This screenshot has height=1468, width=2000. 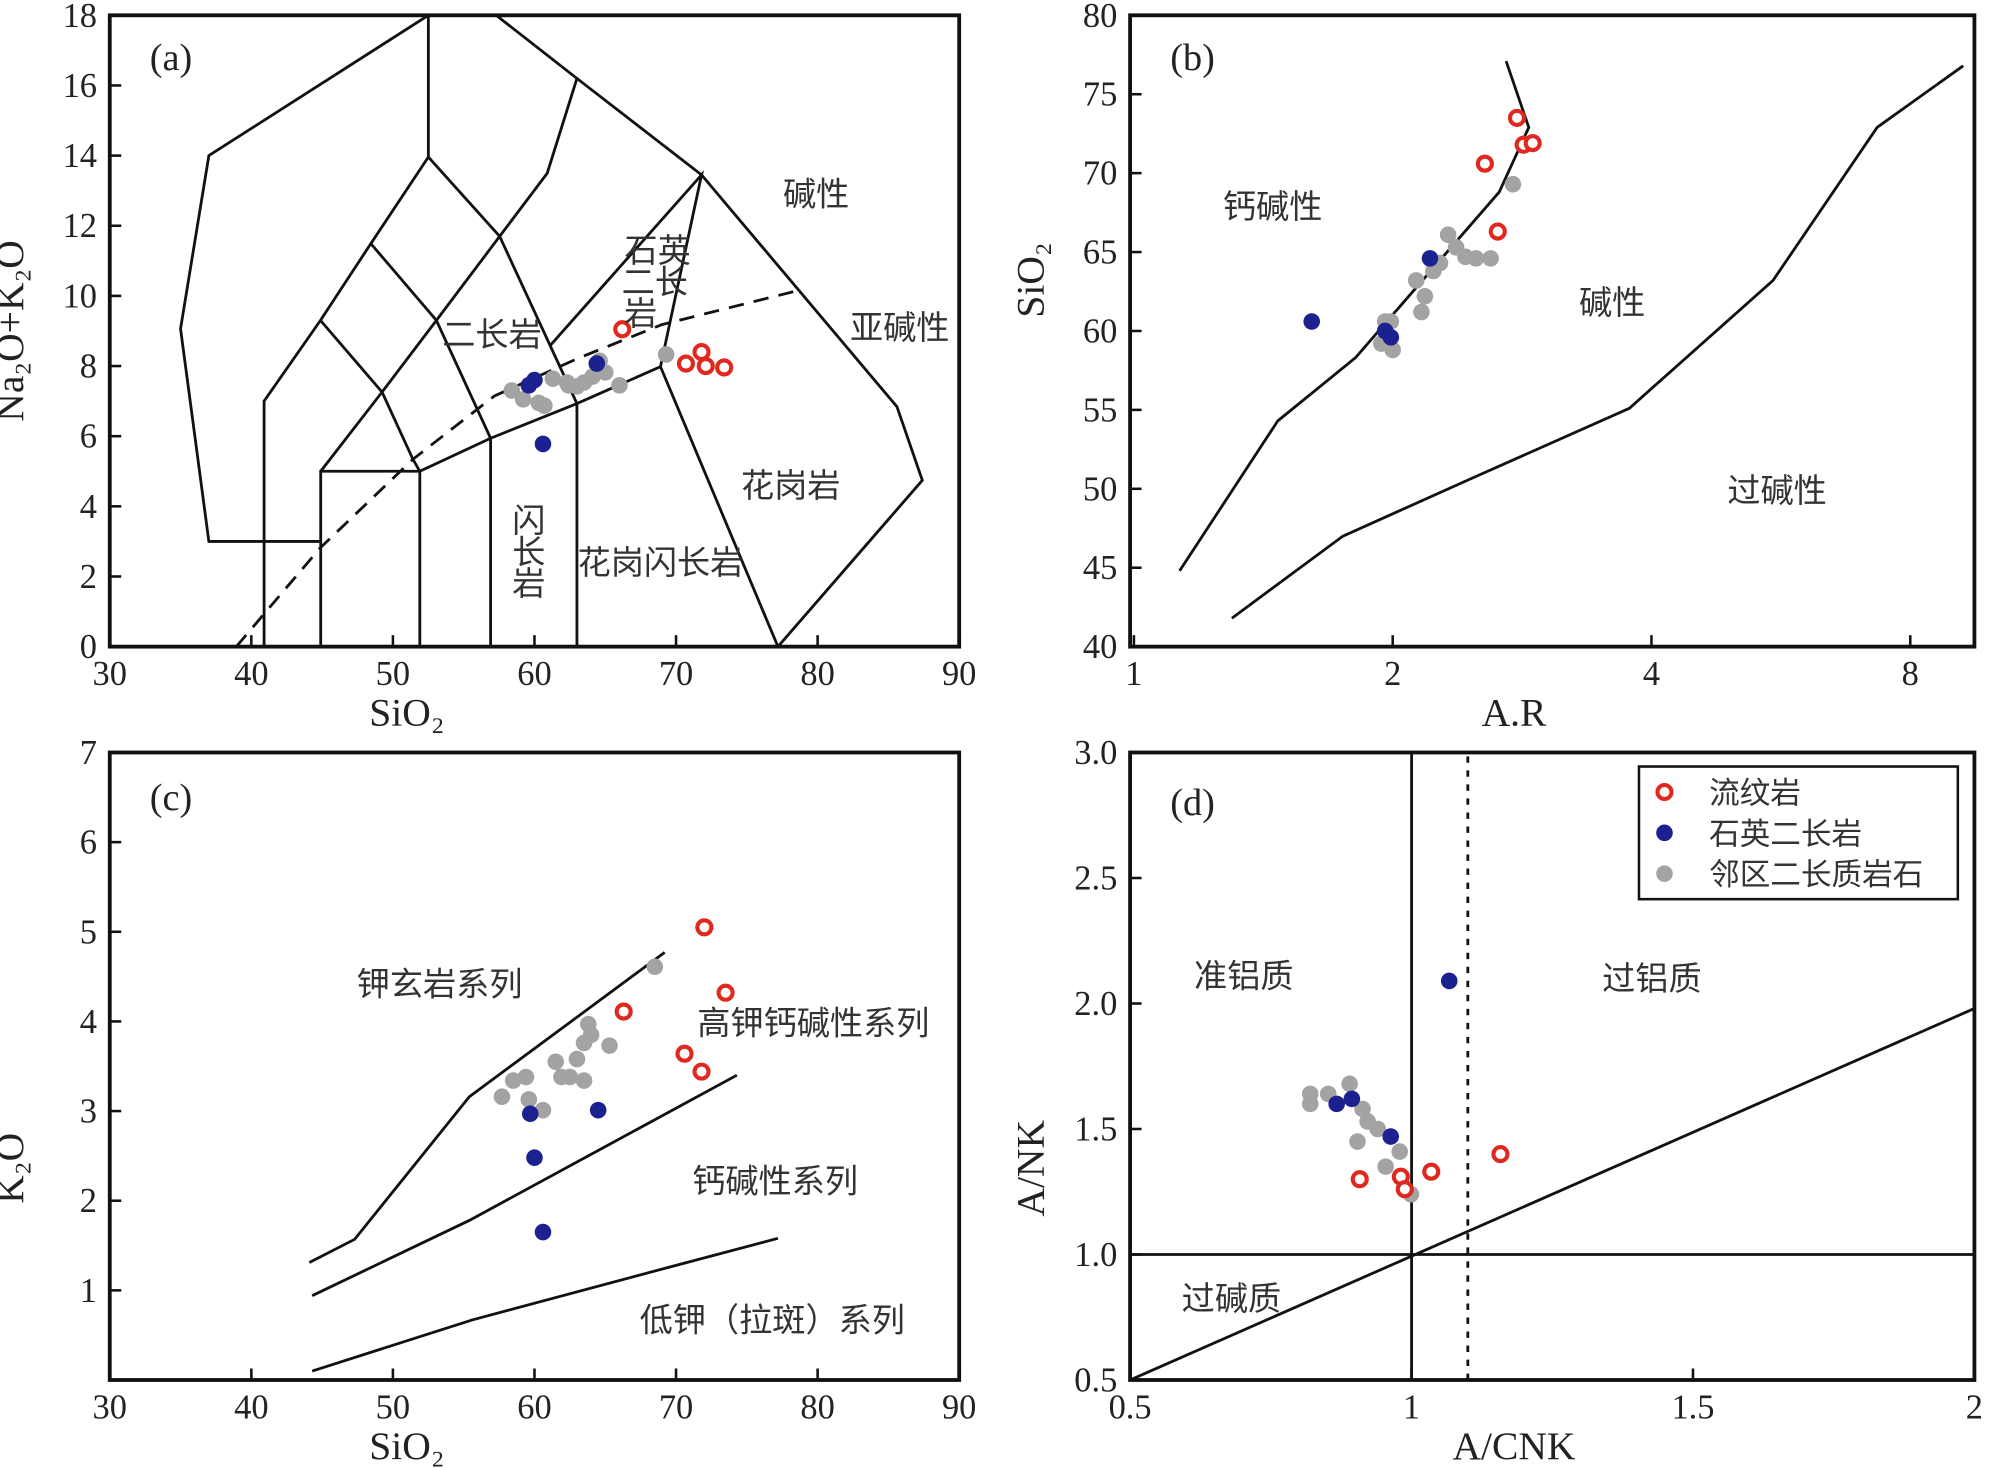 What do you see at coordinates (88, 647) in the screenshot?
I see `y-tick-label: 0` at bounding box center [88, 647].